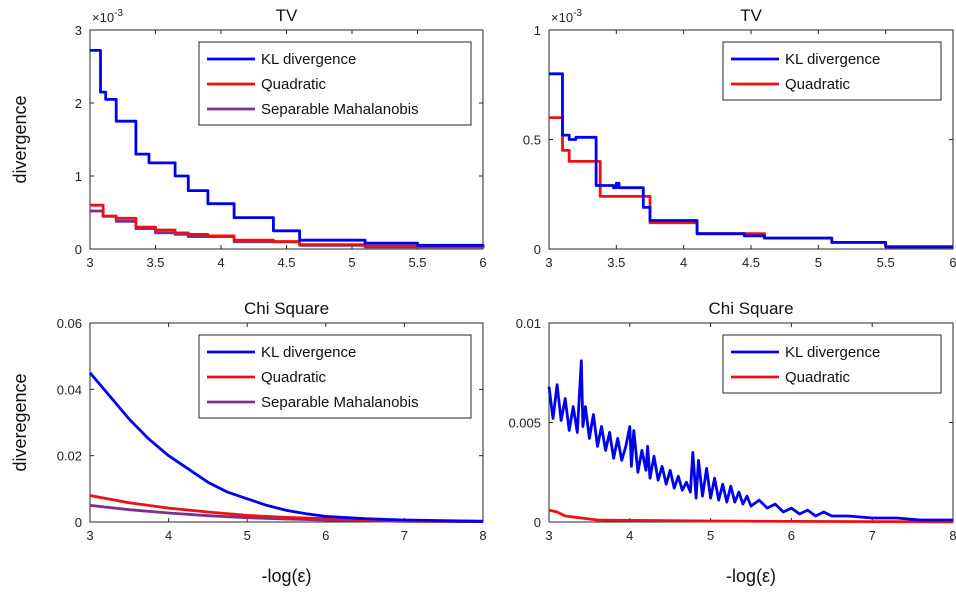  Describe the element at coordinates (832, 71) in the screenshot. I see `panel-2-legend` at that location.